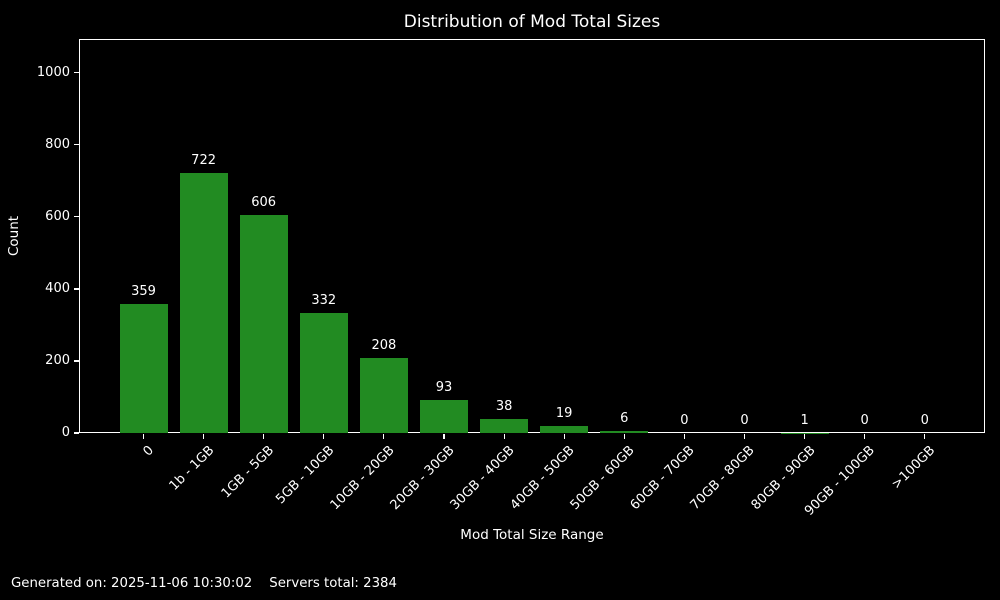  Describe the element at coordinates (132, 583) in the screenshot. I see `generated-timestamp: Generated on: 2025-11-06 10:30:02` at that location.